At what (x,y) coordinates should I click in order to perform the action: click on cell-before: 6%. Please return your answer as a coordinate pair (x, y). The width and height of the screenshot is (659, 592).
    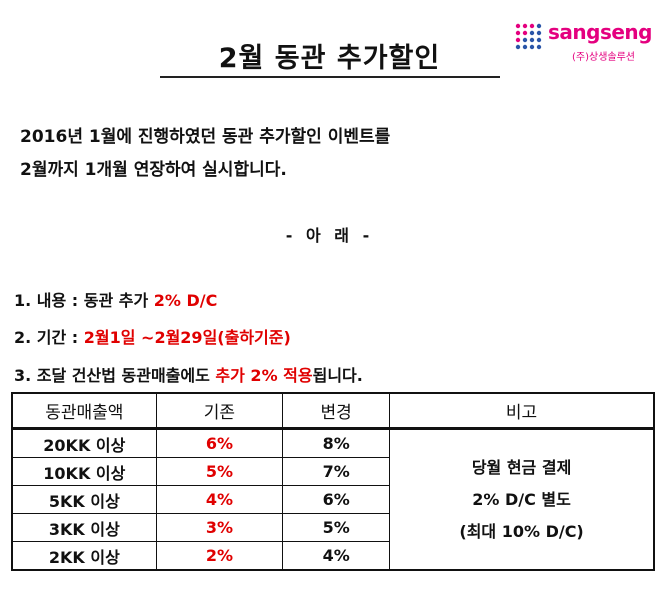
    Looking at the image, I should click on (219, 443).